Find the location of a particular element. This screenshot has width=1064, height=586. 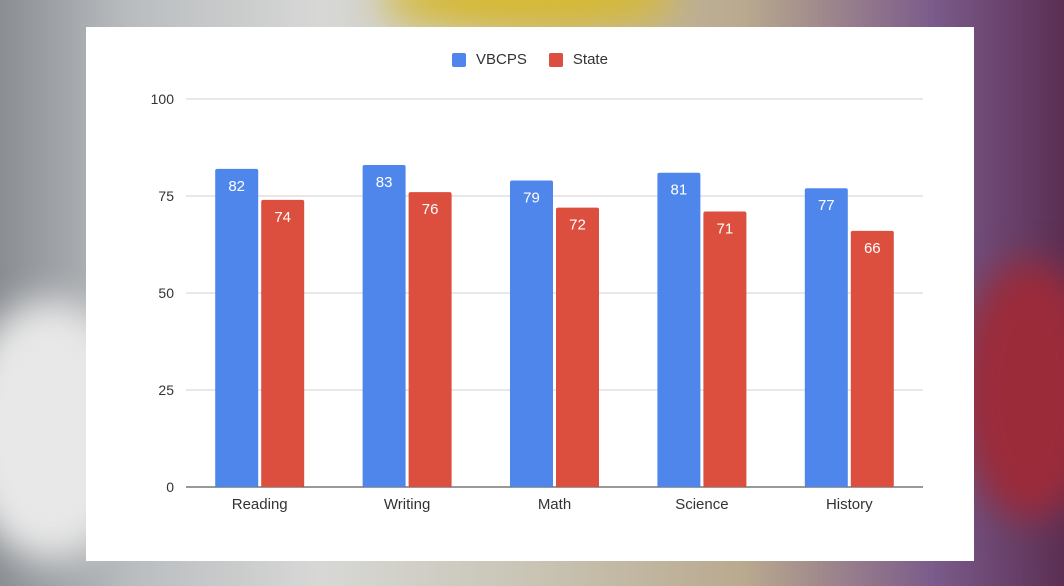

data-label: 83 is located at coordinates (384, 182).